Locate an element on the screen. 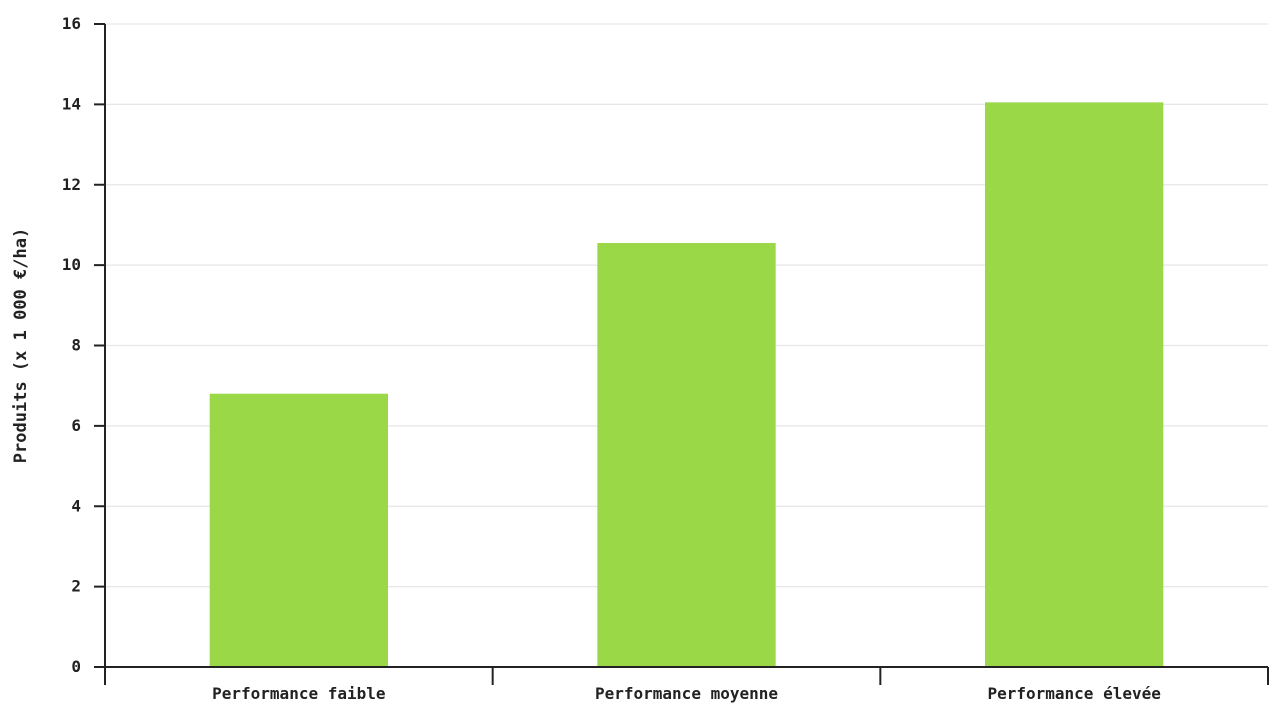 This screenshot has height=706, width=1277. x-category-label: Performance élevée is located at coordinates (1073, 693).